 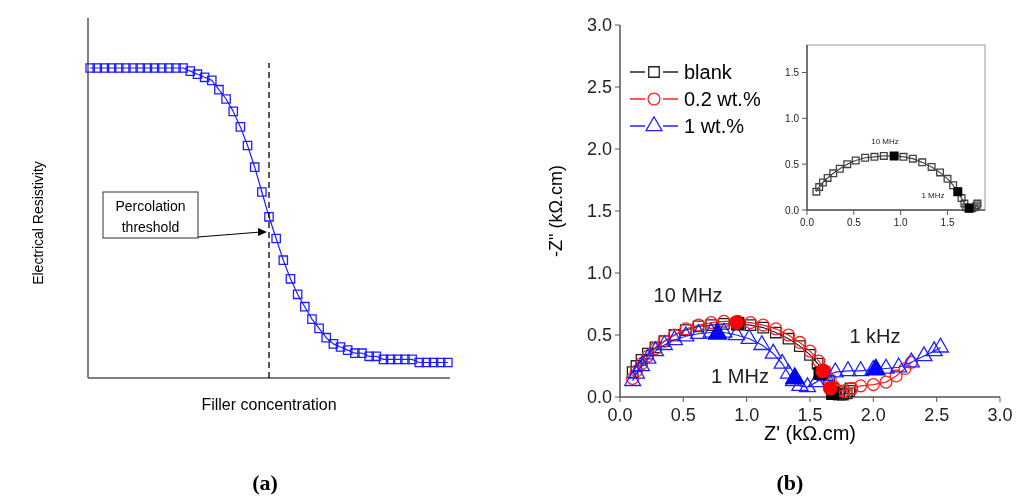 I want to click on y-tick-label: 2.0, so click(x=599, y=149).